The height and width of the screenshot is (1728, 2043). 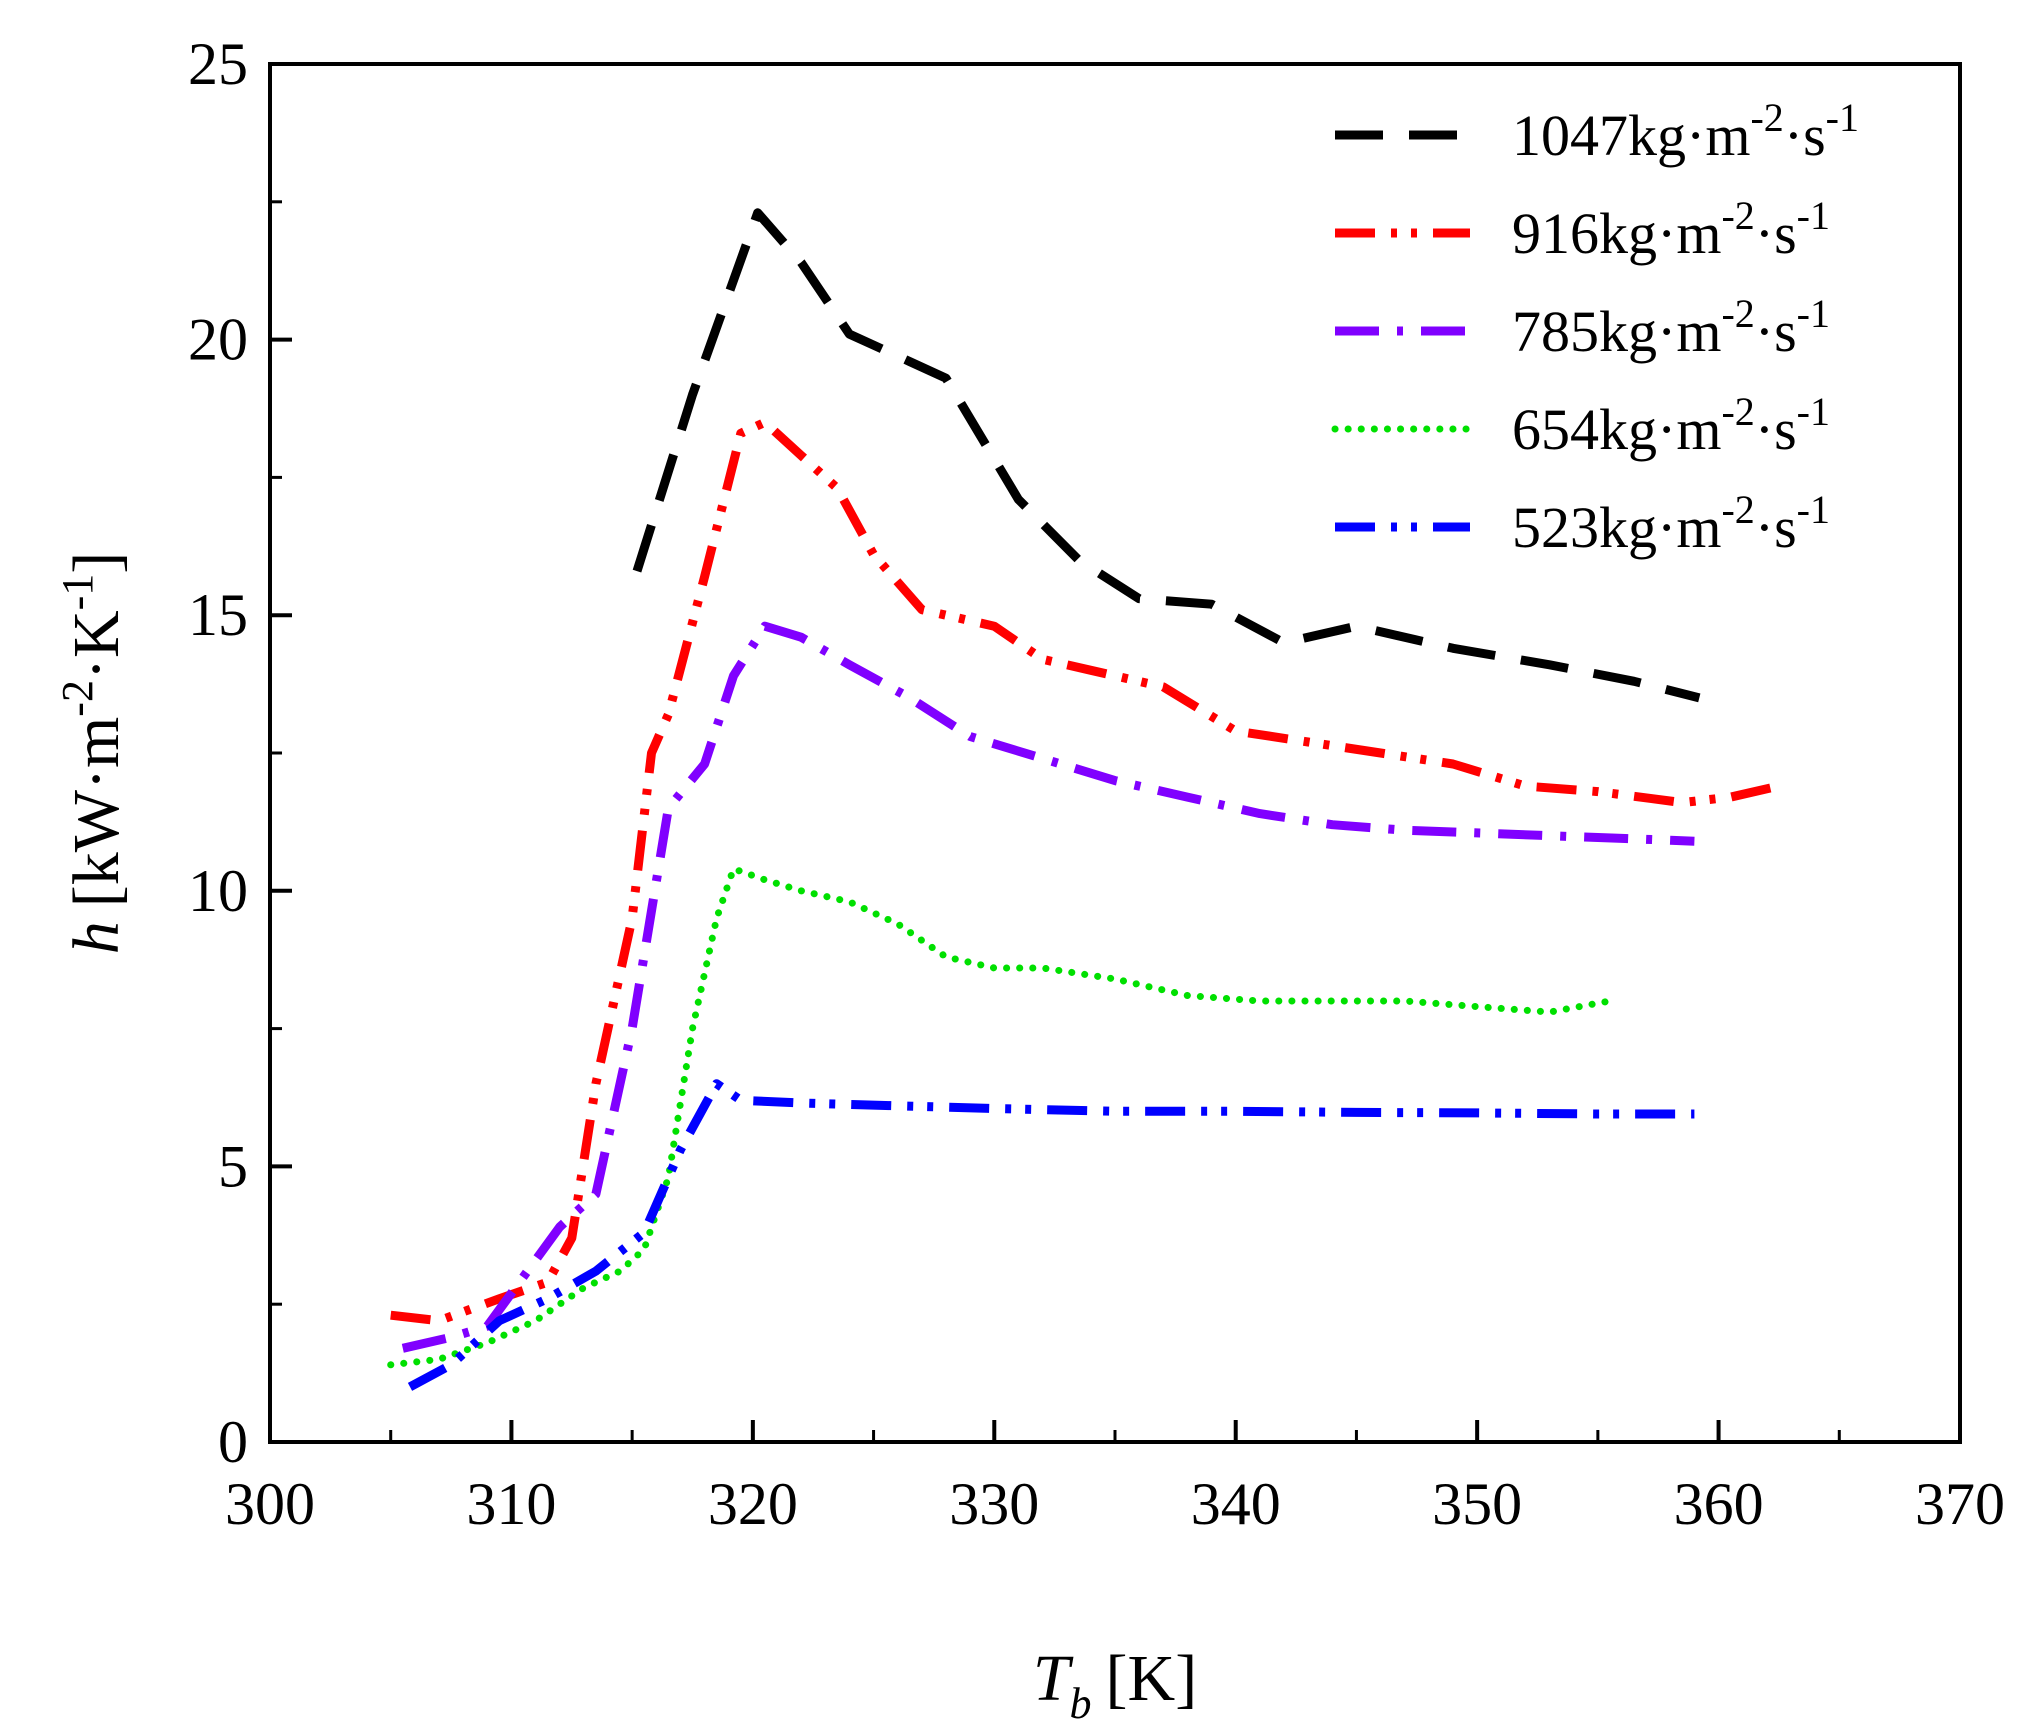 What do you see at coordinates (753, 1504) in the screenshot?
I see `x-tick-label: 320` at bounding box center [753, 1504].